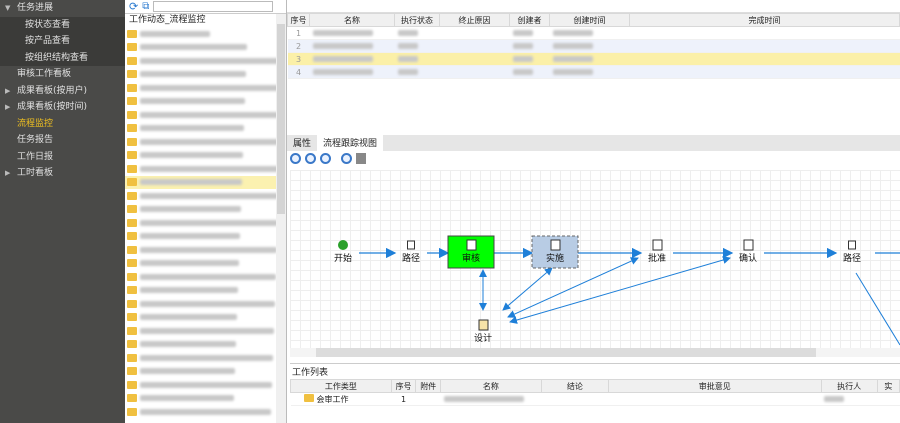 Image resolution: width=900 pixels, height=423 pixels. What do you see at coordinates (589, 20) in the screenshot?
I see `column-header: 创建时间` at bounding box center [589, 20].